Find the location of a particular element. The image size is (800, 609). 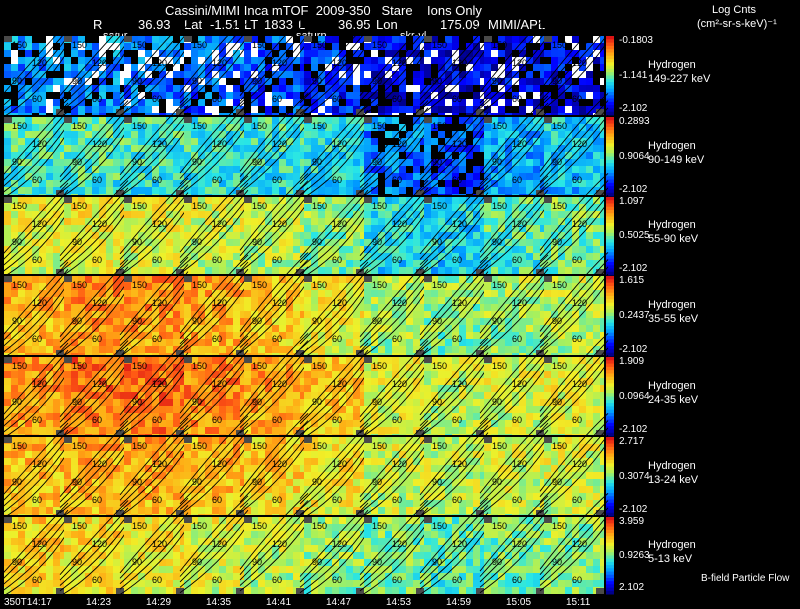

contour-lines is located at coordinates (94, 68).